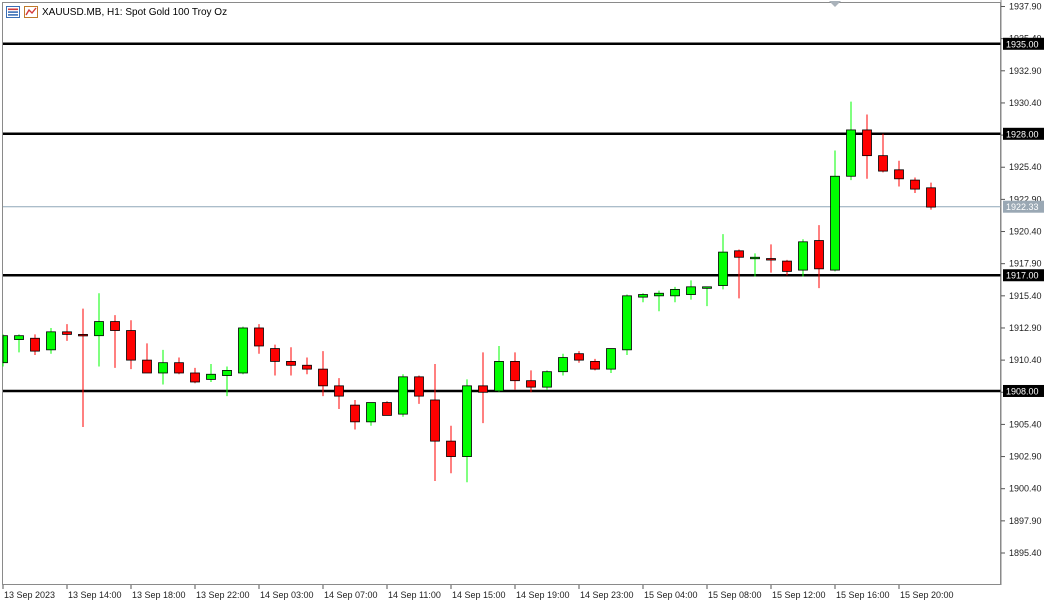 Image resolution: width=1056 pixels, height=607 pixels. Describe the element at coordinates (13, 12) in the screenshot. I see `chart-list-icon` at that location.